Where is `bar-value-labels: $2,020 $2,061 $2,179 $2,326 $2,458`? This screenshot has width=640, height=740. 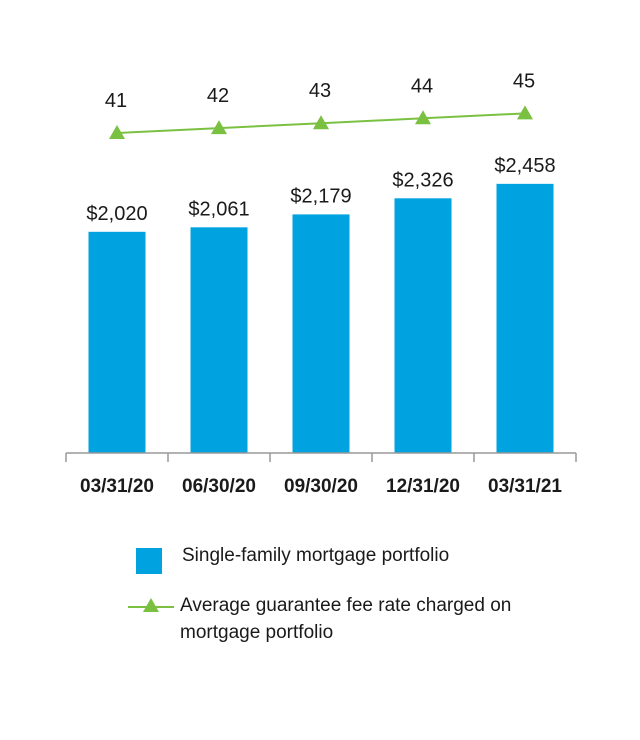
bar-value-labels: $2,020 $2,061 $2,179 $2,326 $2,458 is located at coordinates (320, 190).